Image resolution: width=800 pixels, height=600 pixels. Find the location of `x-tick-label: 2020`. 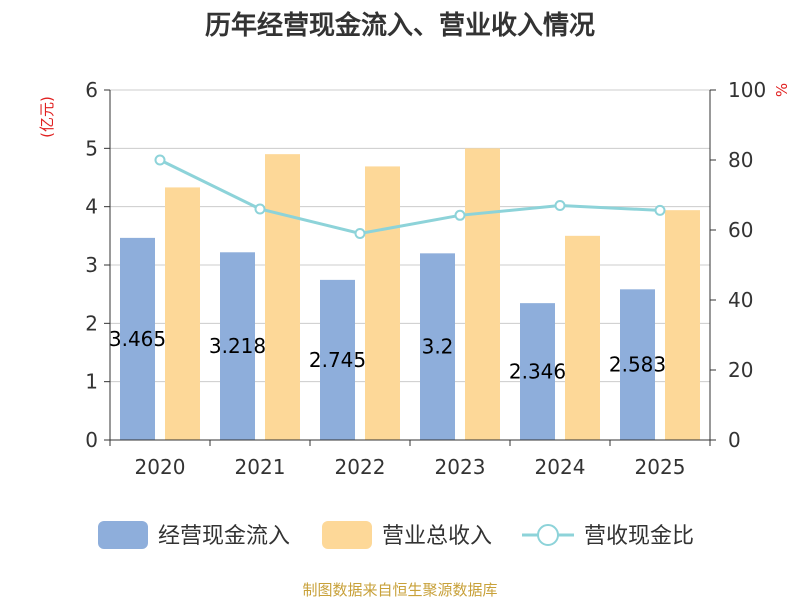

x-tick-label: 2020 is located at coordinates (160, 467).